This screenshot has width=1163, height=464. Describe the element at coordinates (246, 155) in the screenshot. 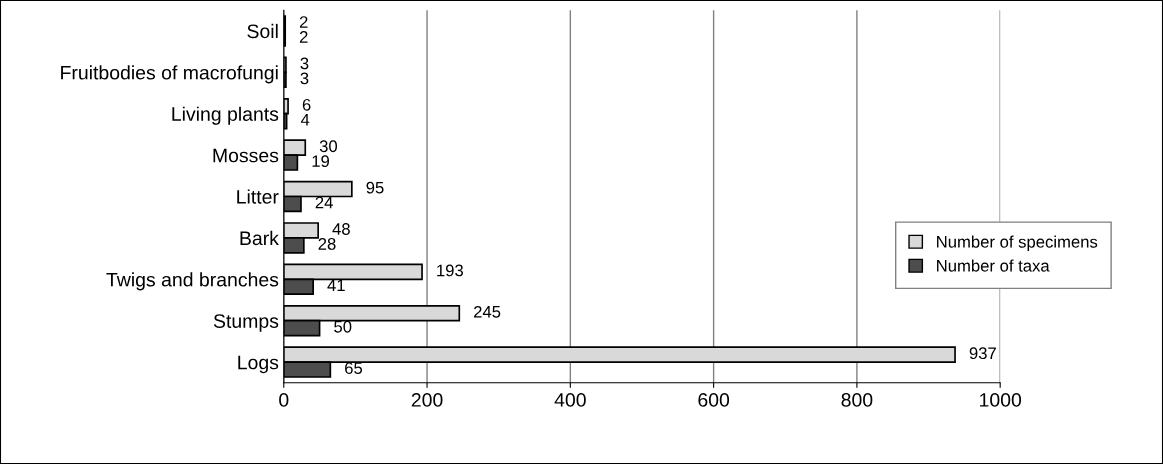

I see `y-tick-label: Mosses` at that location.